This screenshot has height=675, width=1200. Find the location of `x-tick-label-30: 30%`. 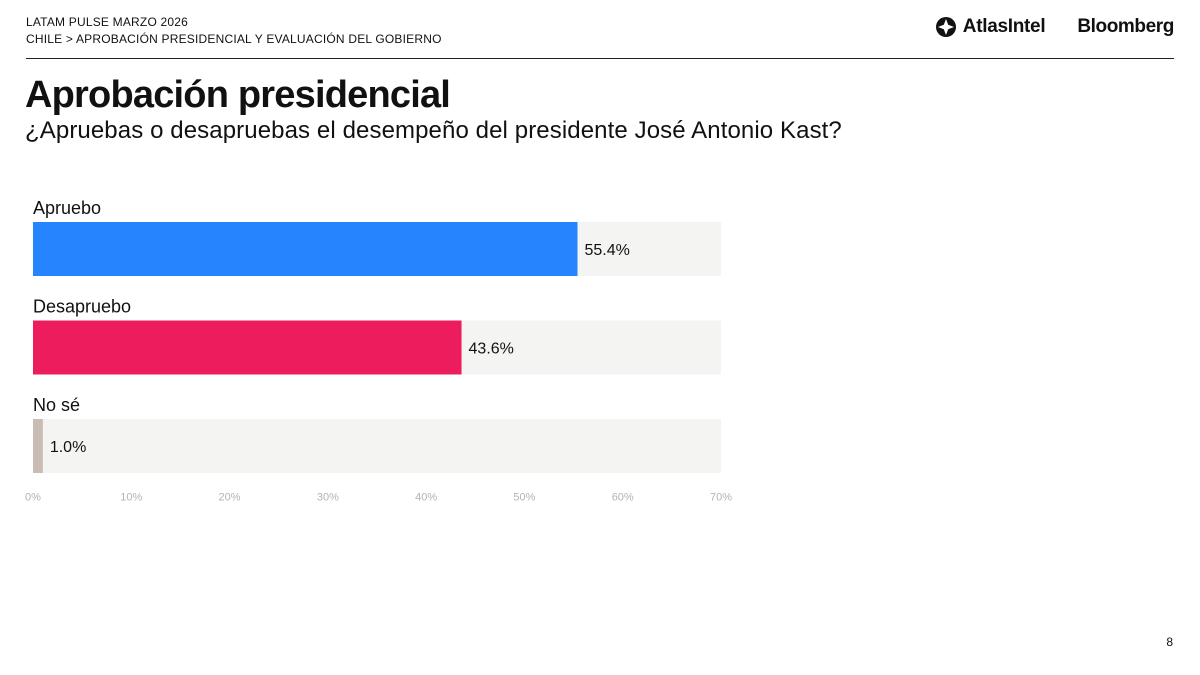

x-tick-label-30: 30% is located at coordinates (328, 498).